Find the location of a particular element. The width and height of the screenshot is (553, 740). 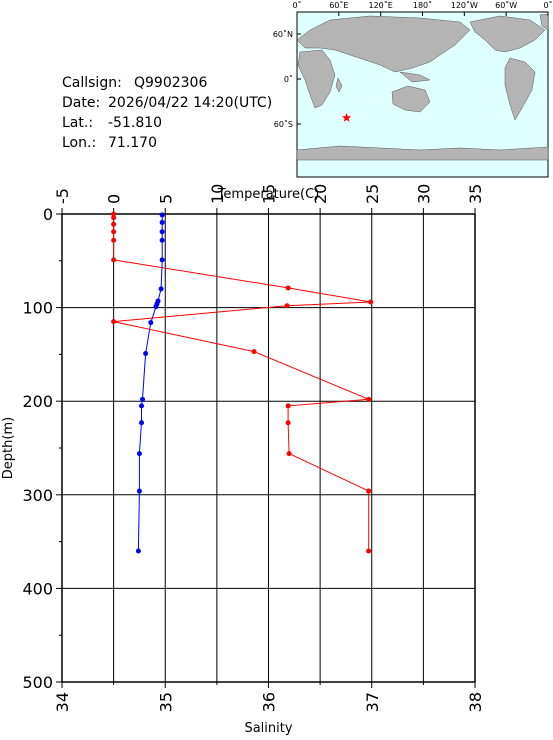

x-tick-label: 35 is located at coordinates (475, 194).